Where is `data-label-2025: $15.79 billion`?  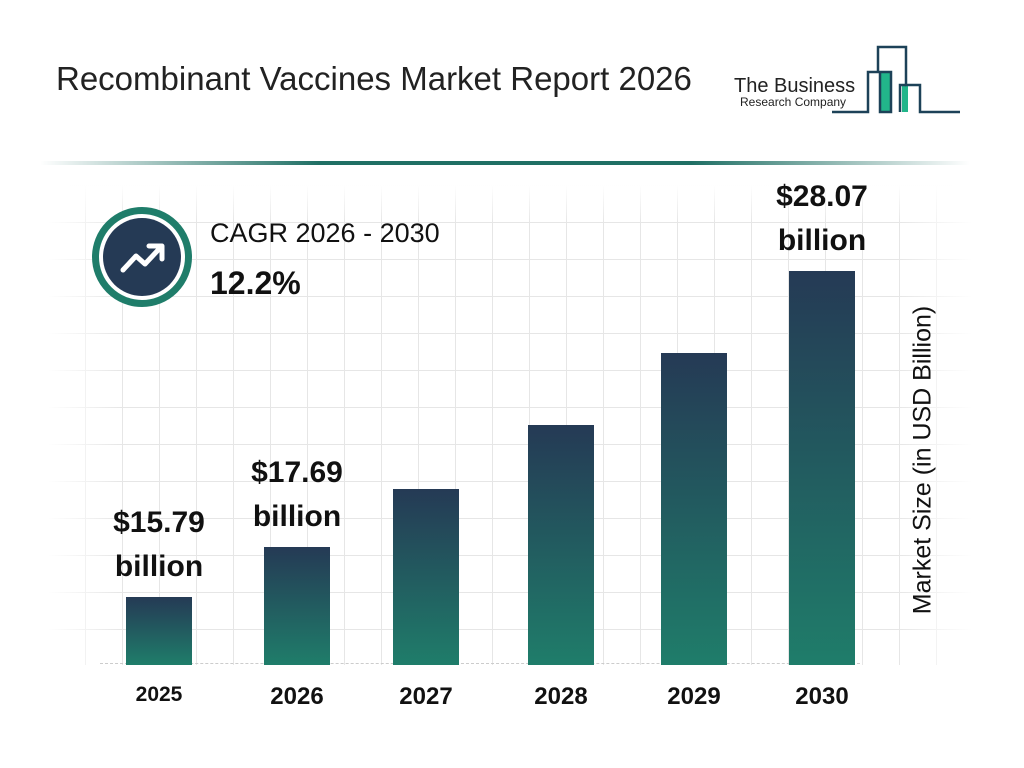 data-label-2025: $15.79 billion is located at coordinates (159, 545).